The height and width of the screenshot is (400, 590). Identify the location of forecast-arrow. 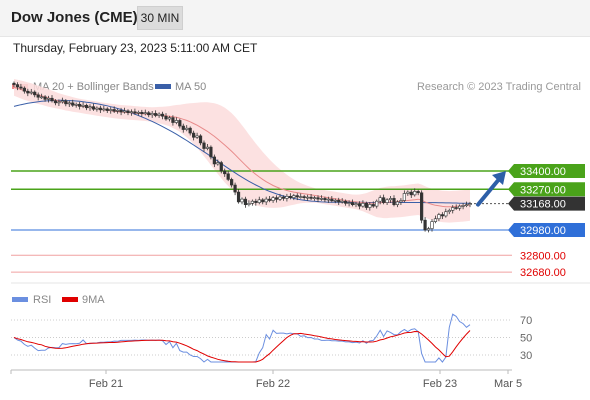
(491, 189).